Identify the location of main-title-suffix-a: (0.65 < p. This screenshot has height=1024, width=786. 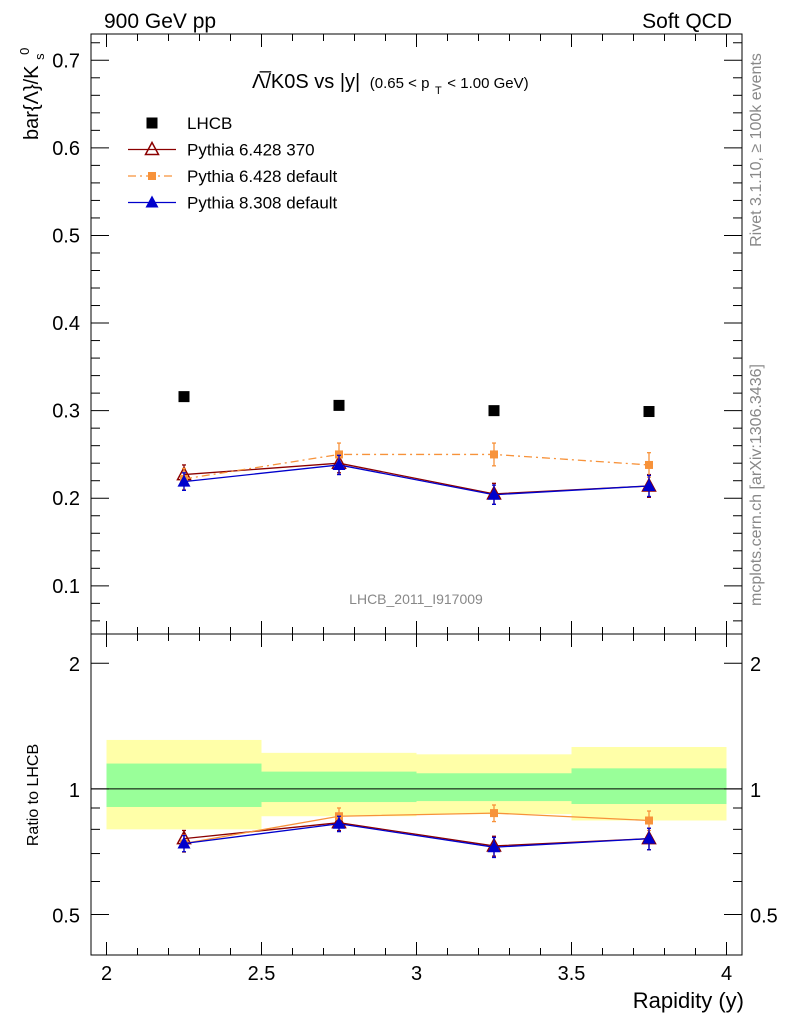
(400, 83).